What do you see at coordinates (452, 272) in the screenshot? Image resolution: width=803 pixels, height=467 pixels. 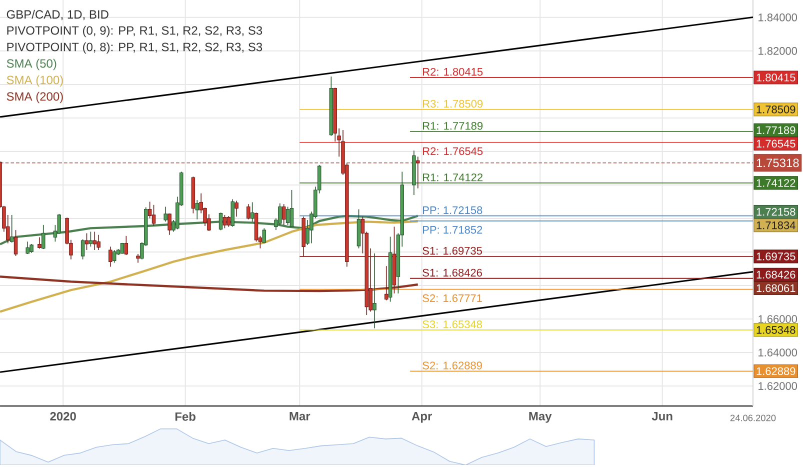 I see `annotation: S1: 1.68426` at bounding box center [452, 272].